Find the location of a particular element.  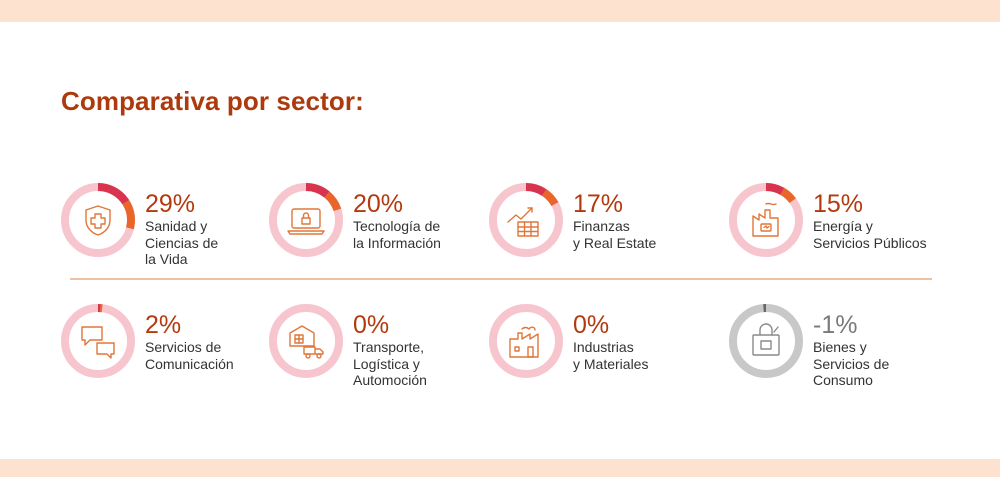

row-divider is located at coordinates (501, 279).